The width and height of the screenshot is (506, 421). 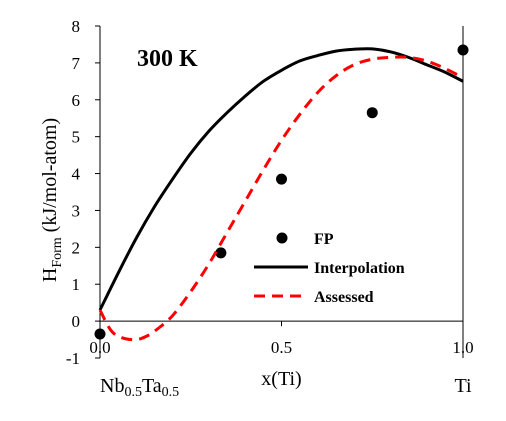 What do you see at coordinates (50, 177) in the screenshot?
I see `y-axis-label-unit: (kJ/mol-atom)` at bounding box center [50, 177].